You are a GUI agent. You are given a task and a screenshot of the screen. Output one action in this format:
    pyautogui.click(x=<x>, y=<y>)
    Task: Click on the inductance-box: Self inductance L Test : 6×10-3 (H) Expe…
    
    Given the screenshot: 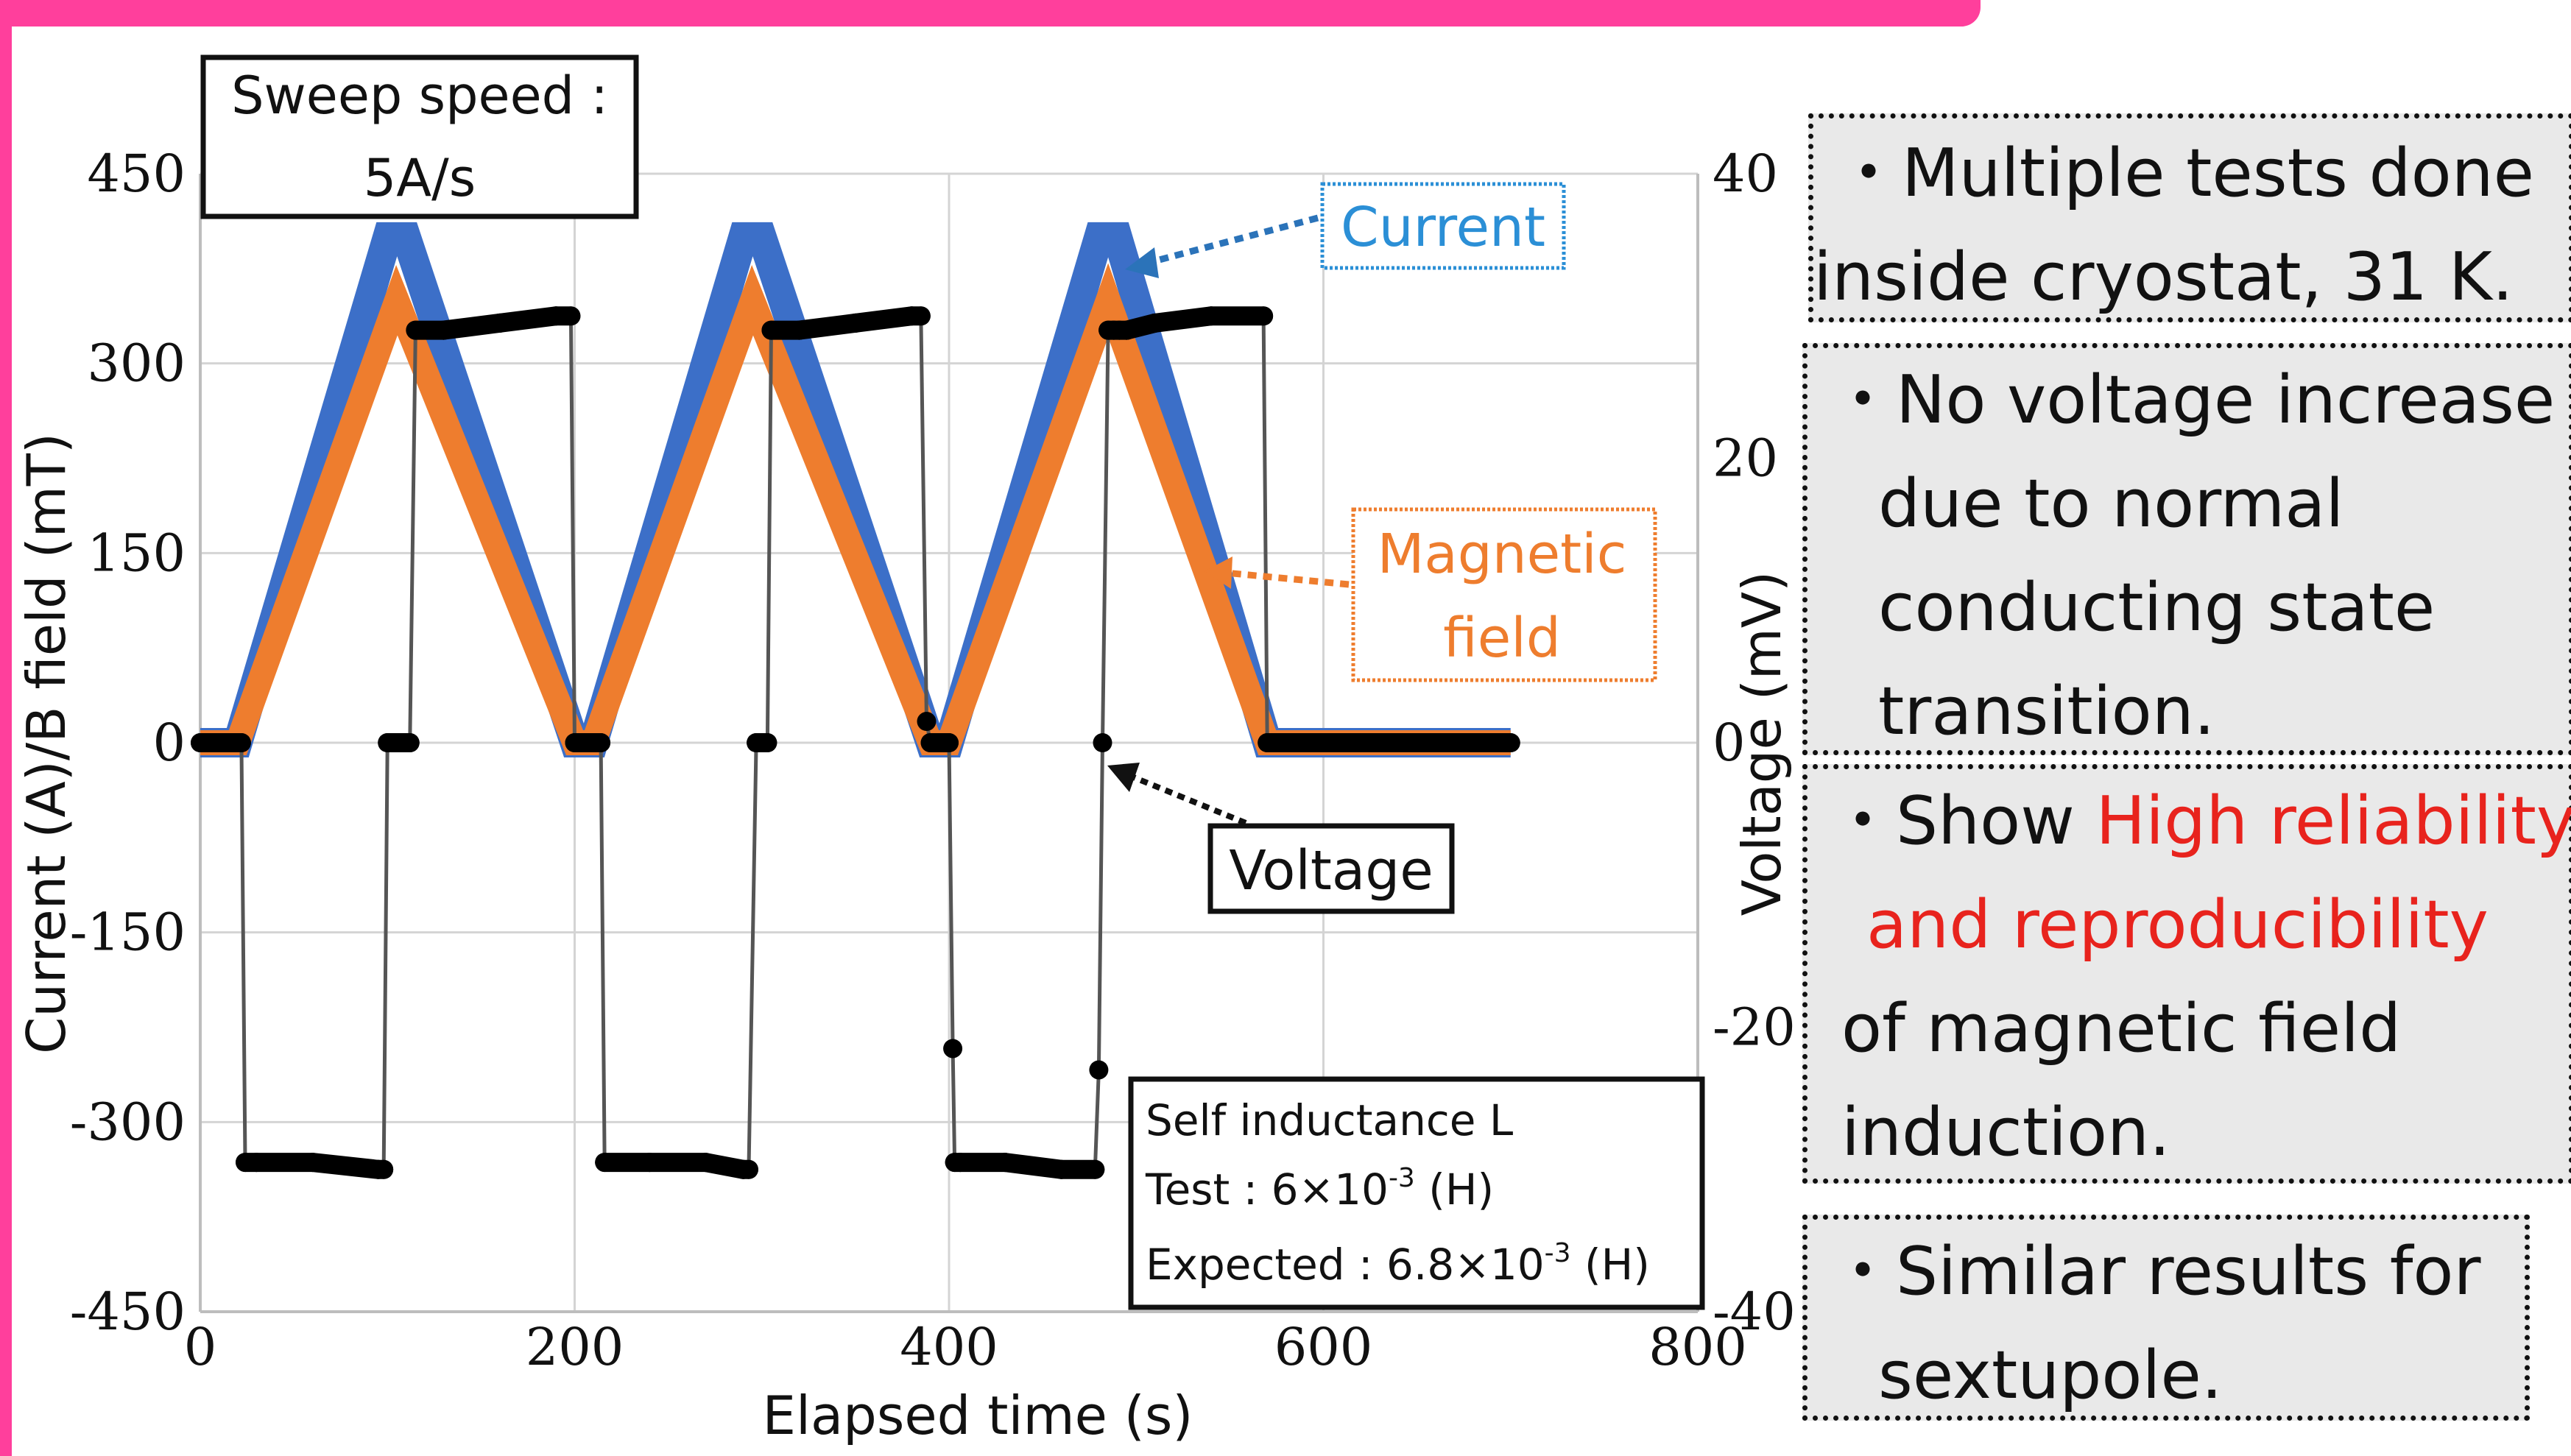 What is the action you would take?
    pyautogui.click(x=1416, y=1193)
    